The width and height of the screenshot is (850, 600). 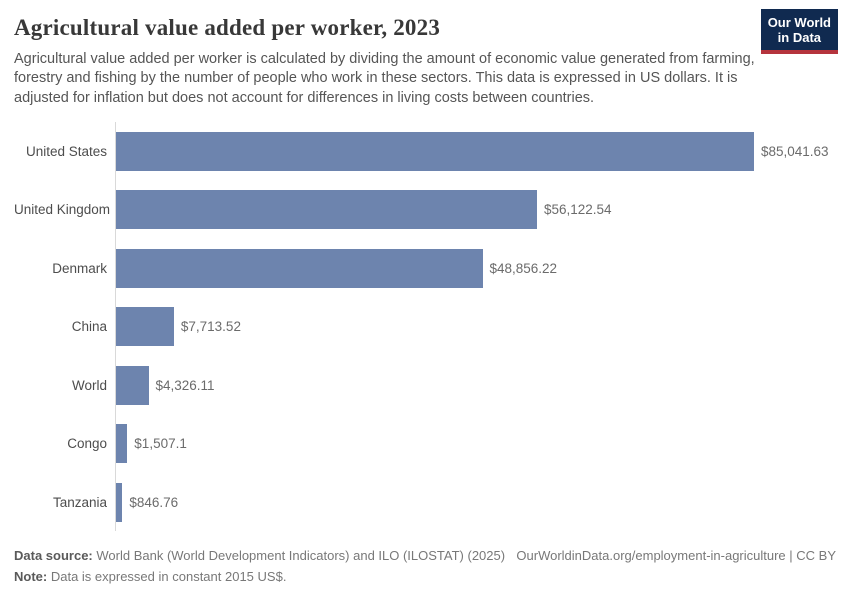 I want to click on category-label: Tanzania, so click(x=79, y=502).